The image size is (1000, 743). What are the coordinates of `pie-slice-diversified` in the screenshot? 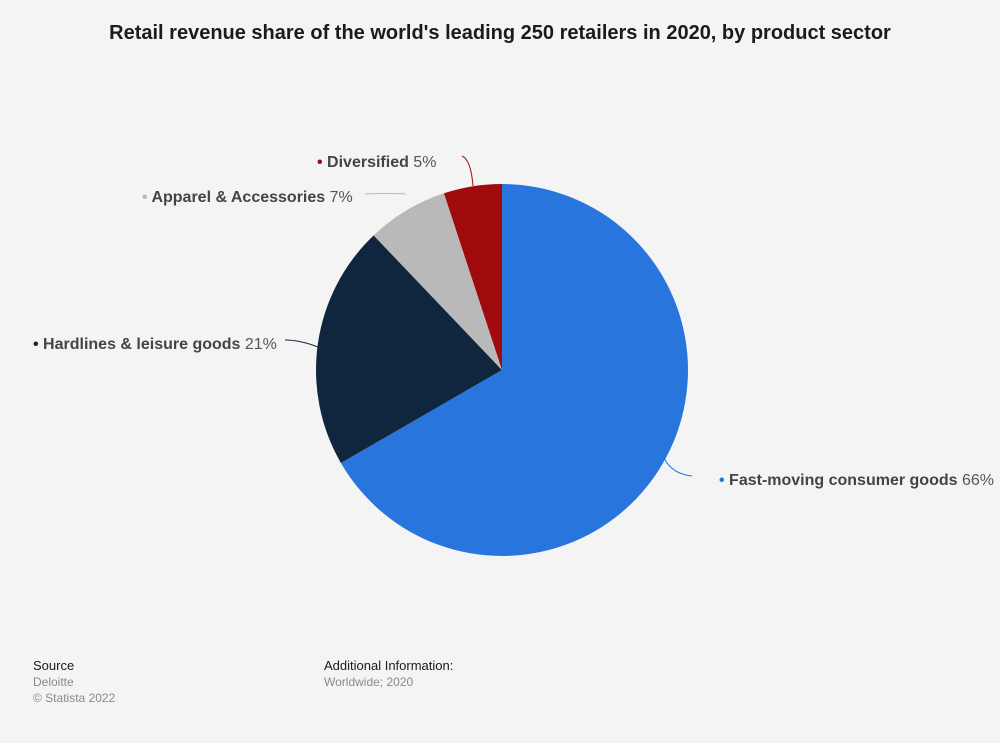 It's located at (472, 277).